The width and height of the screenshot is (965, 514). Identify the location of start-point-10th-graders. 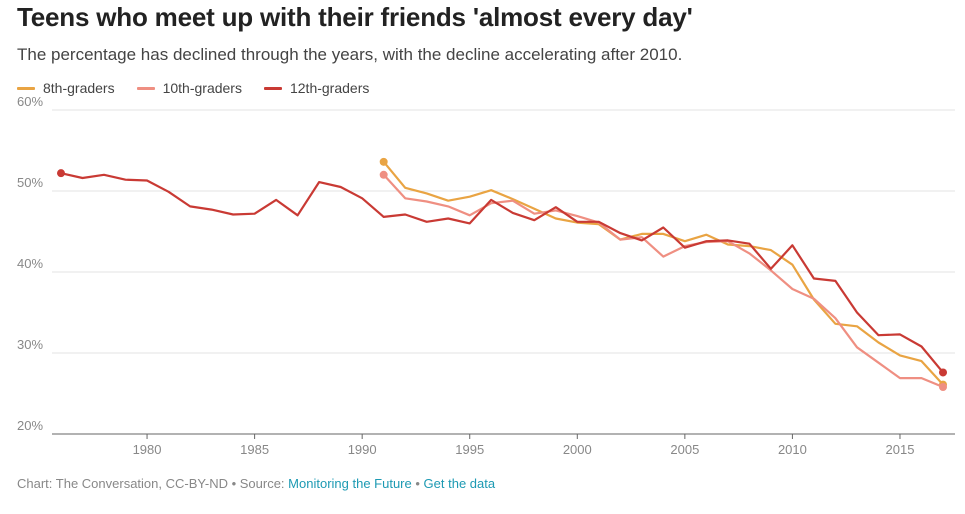
(383, 174).